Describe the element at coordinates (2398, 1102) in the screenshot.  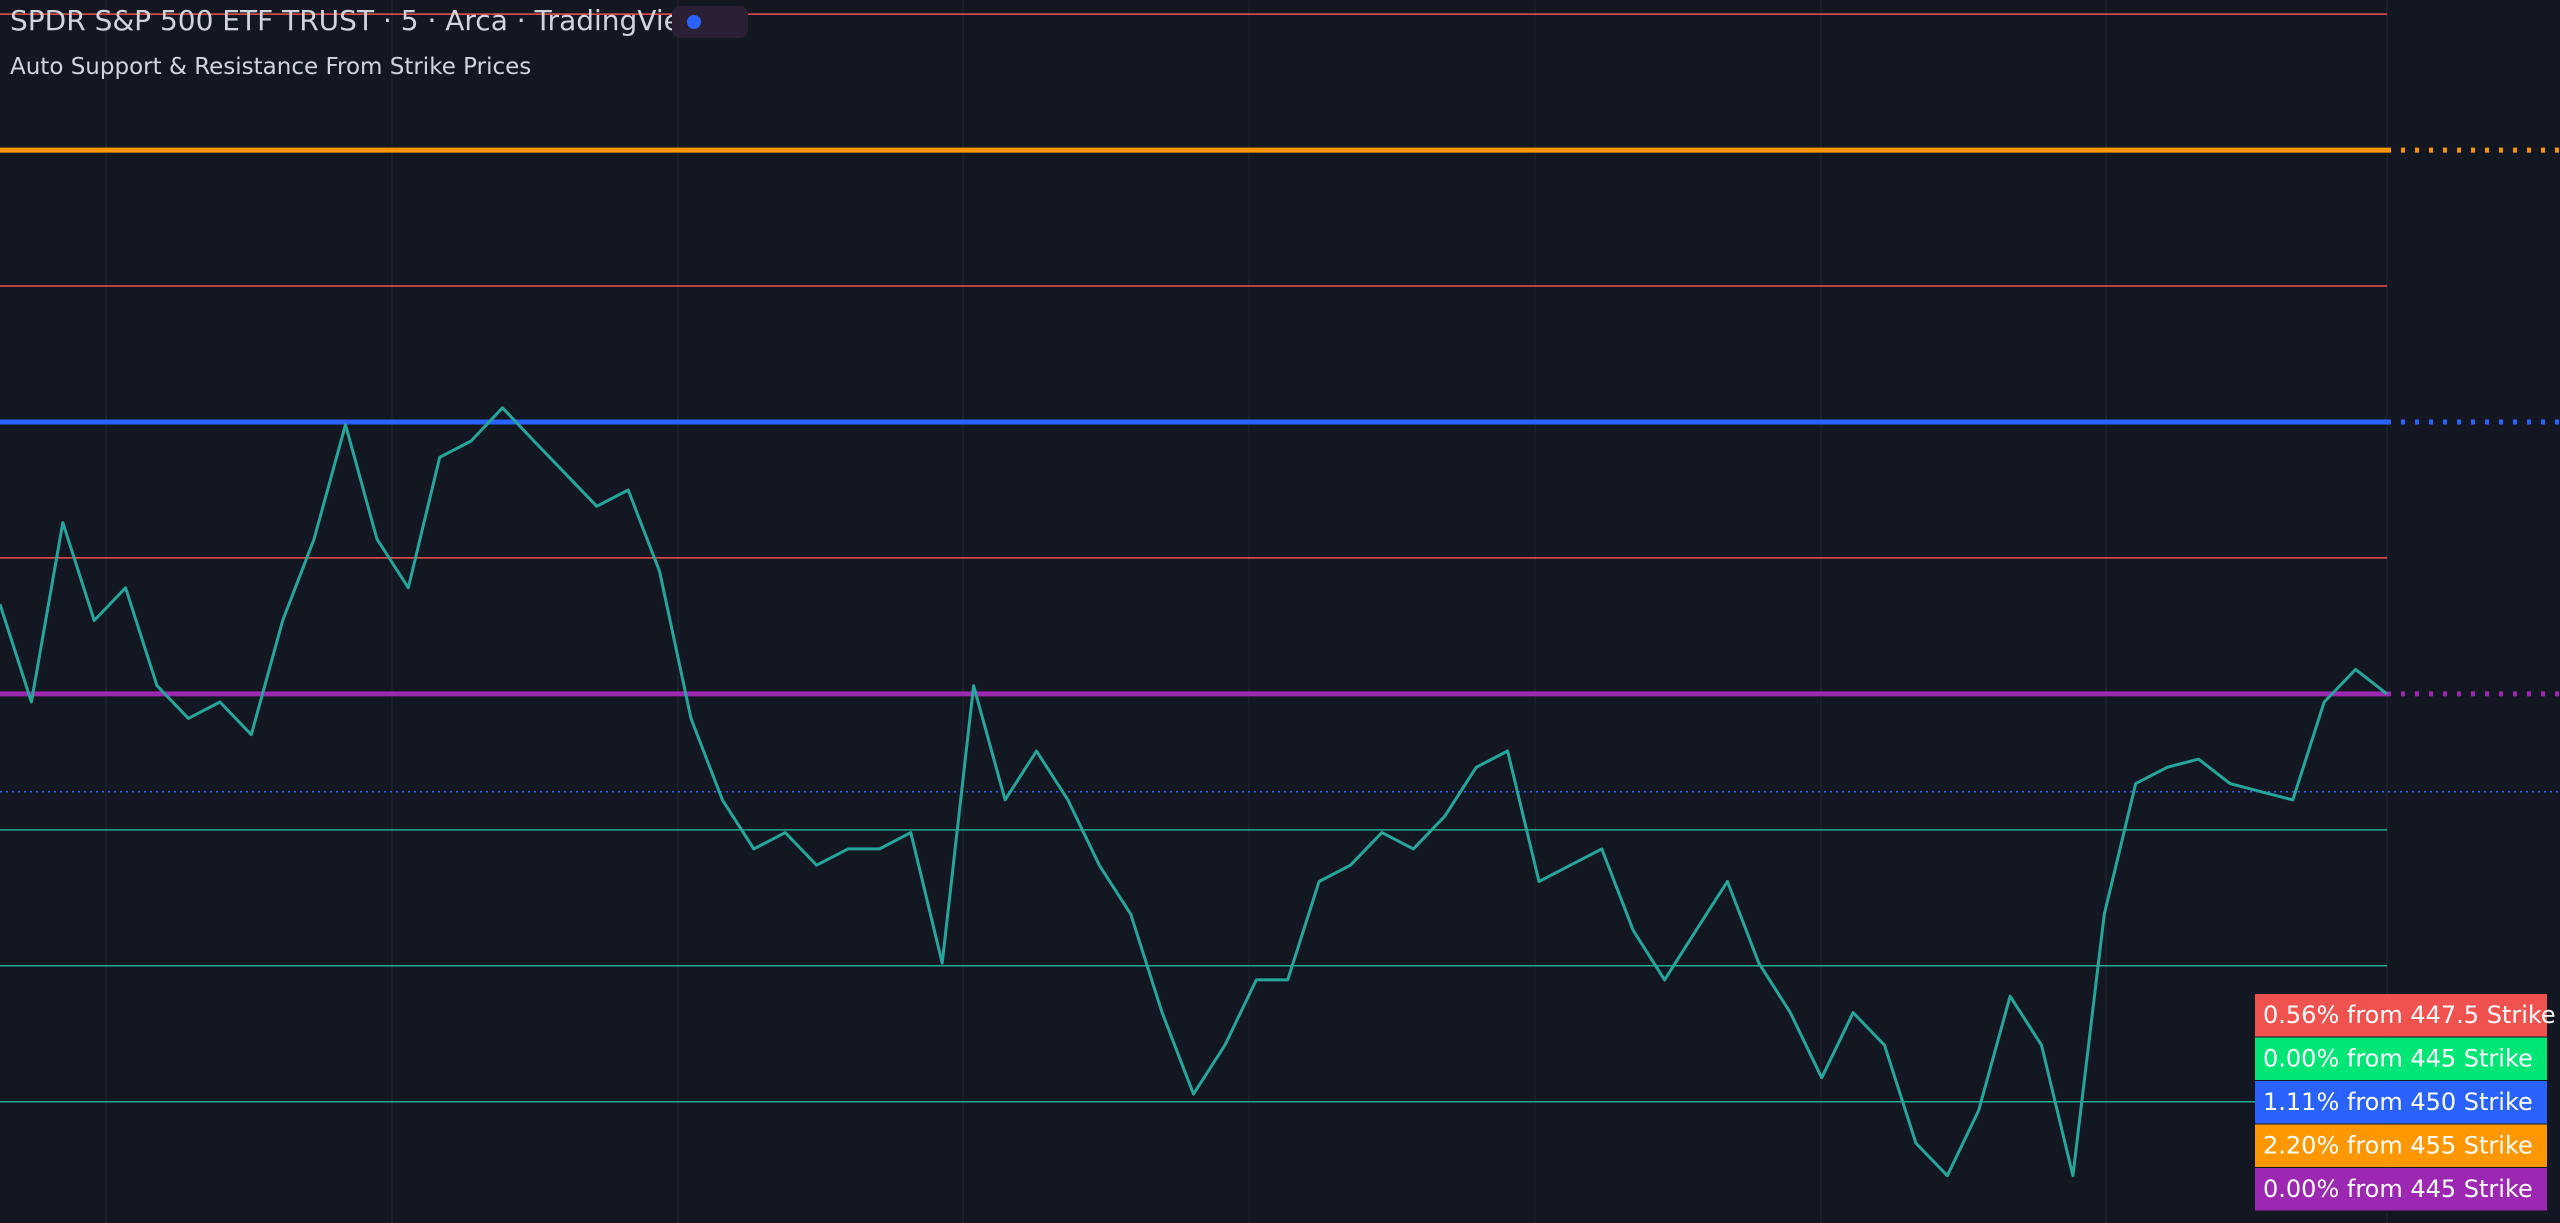
I see `table-row-text: 1.11% from 450 Strike` at that location.